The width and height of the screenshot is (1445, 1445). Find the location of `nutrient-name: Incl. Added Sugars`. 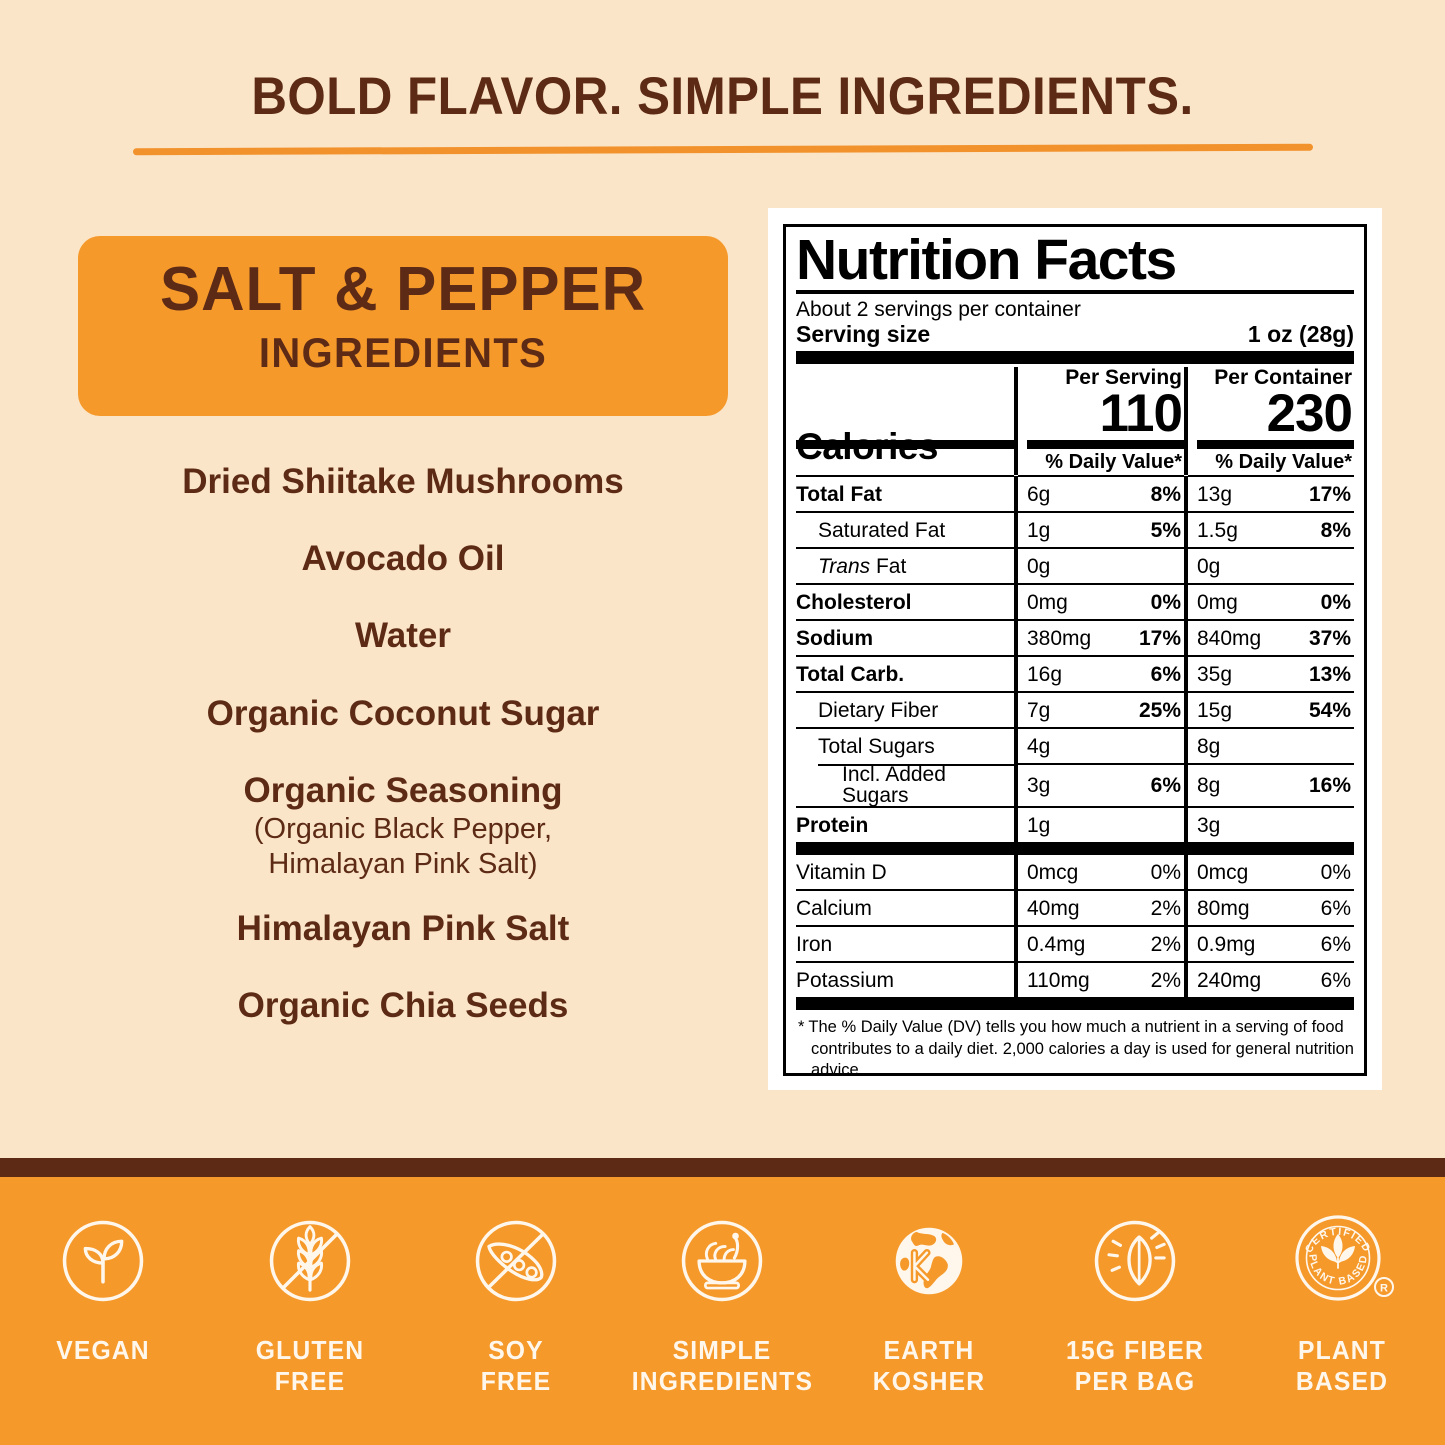

nutrient-name: Incl. Added Sugars is located at coordinates (905, 785).